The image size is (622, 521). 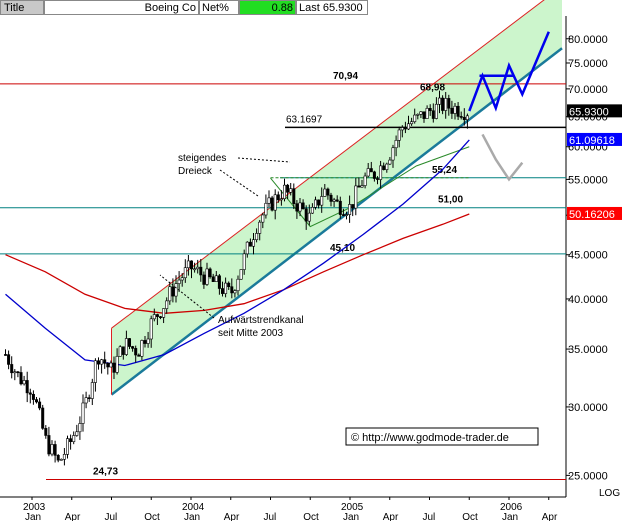 I want to click on last-price: Last 65.9300, so click(x=332, y=7).